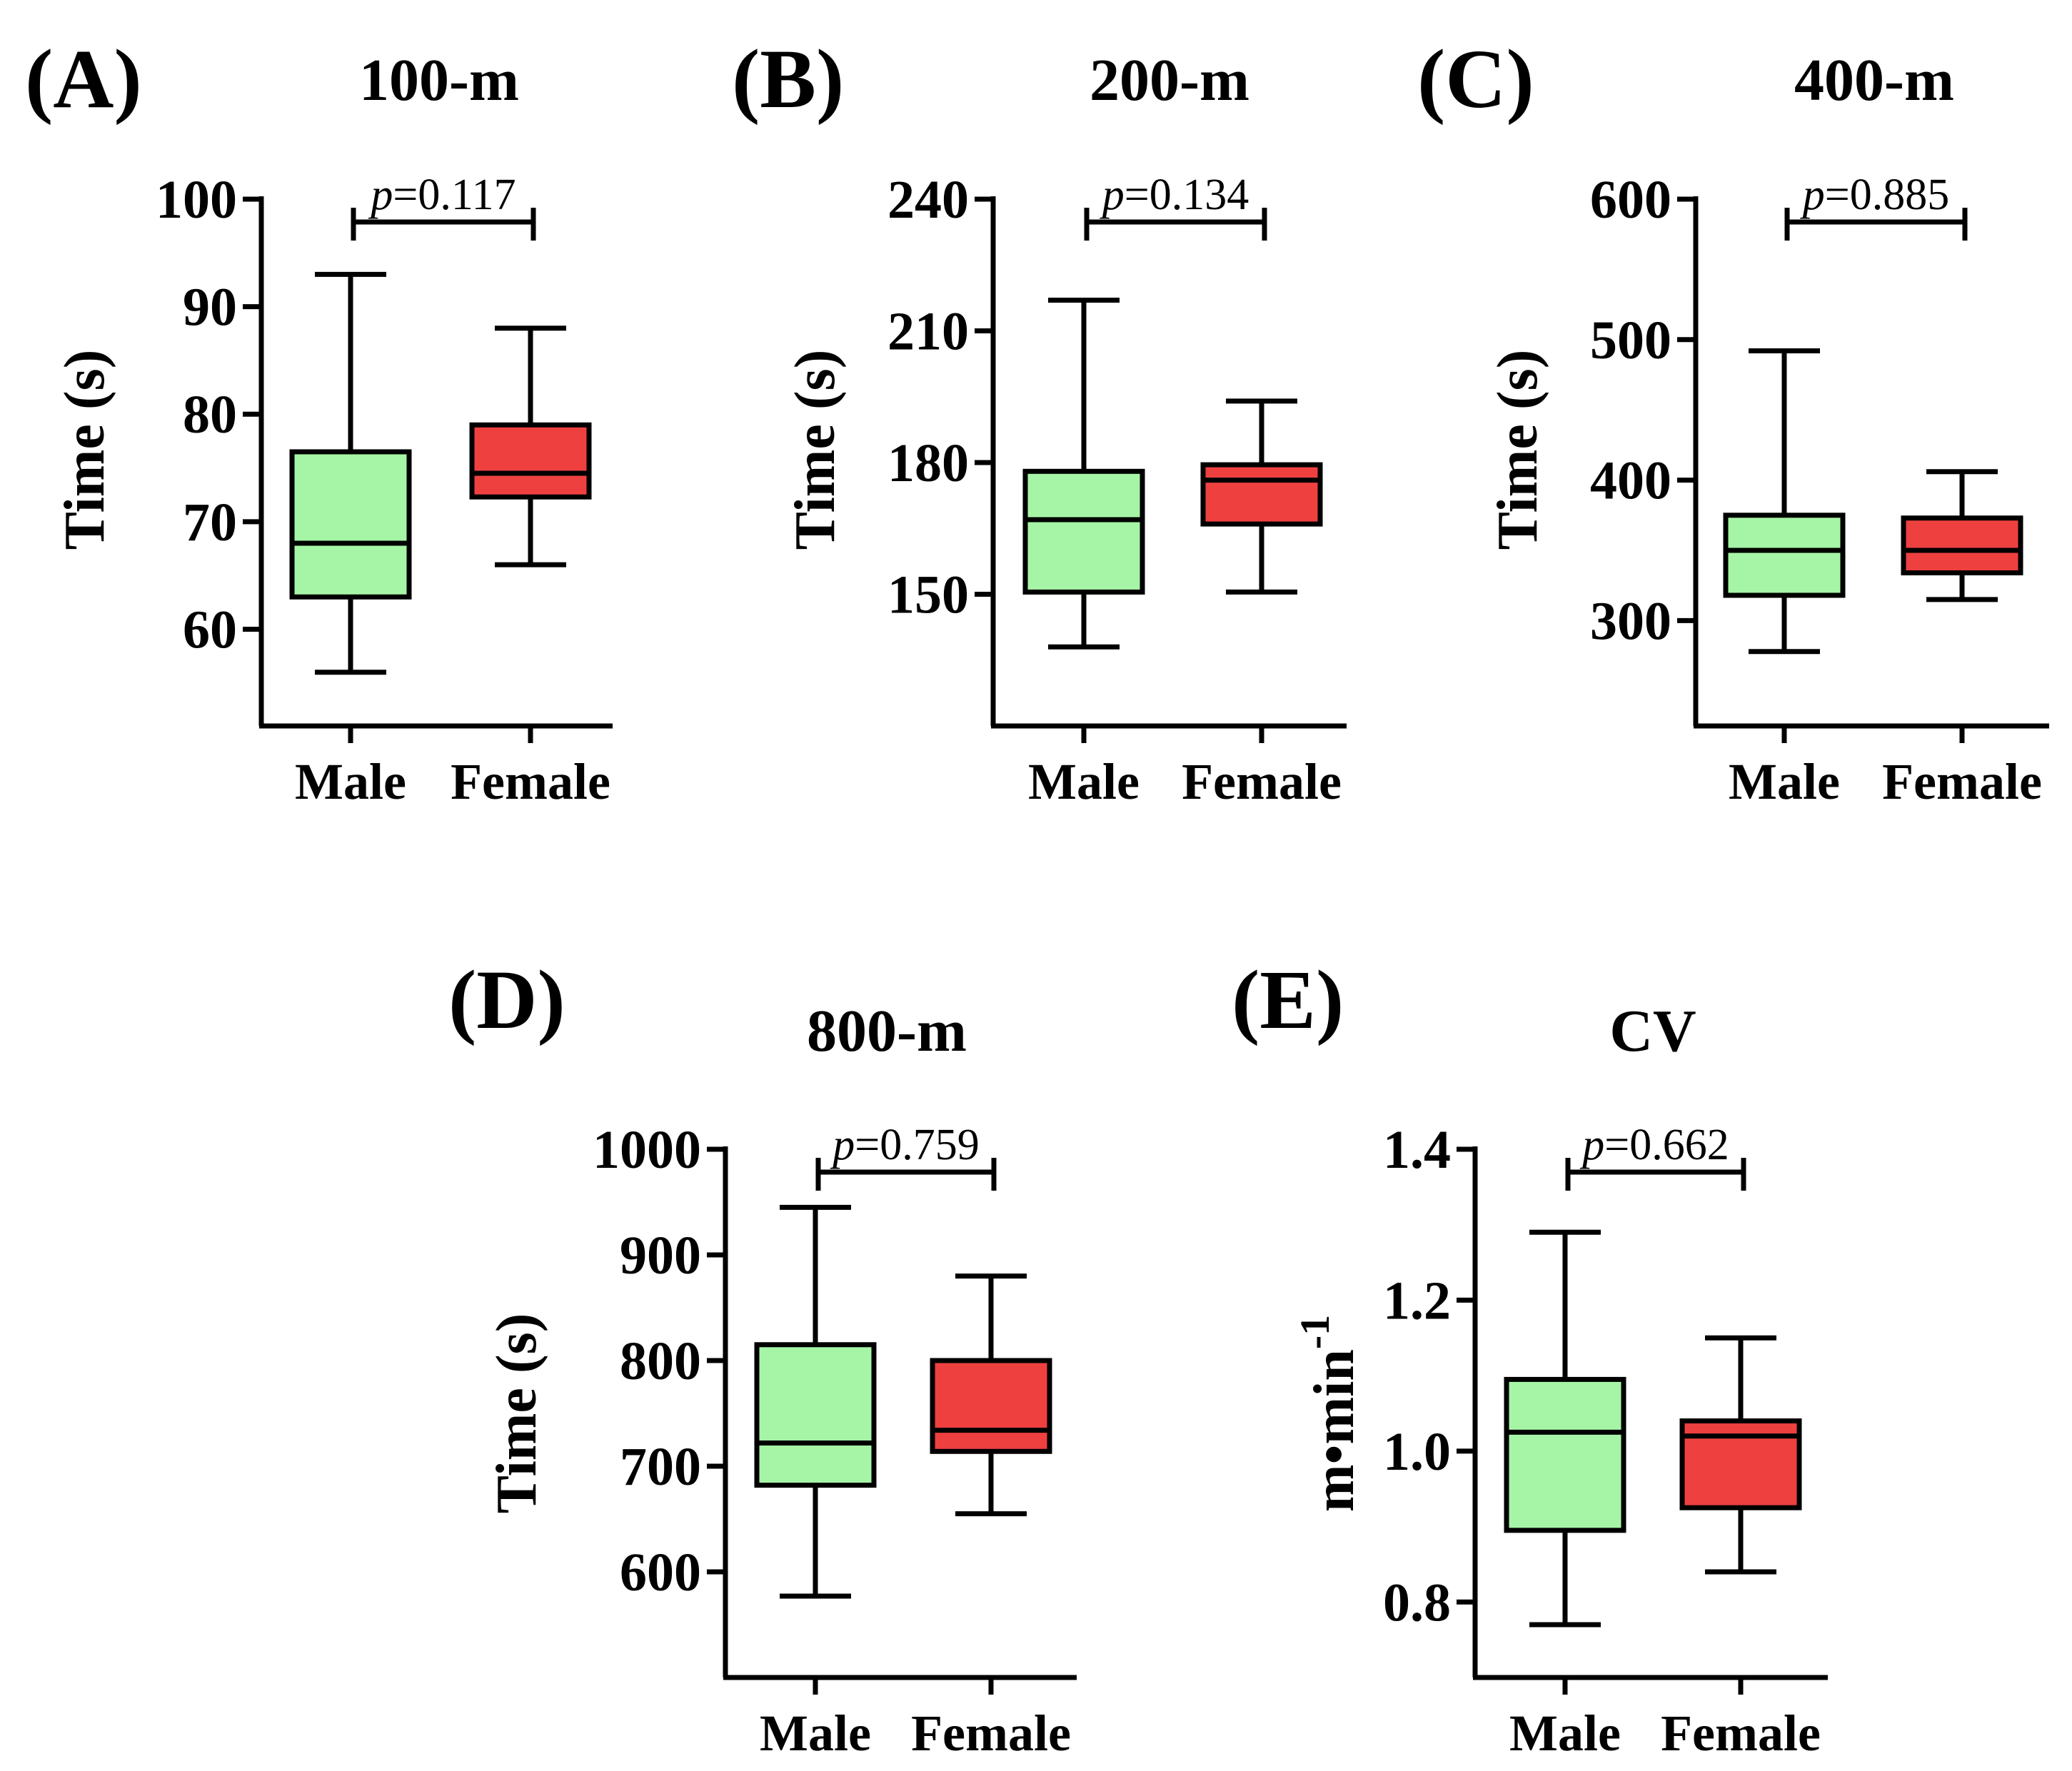 The image size is (2072, 1771). I want to click on panel-letter: (C), so click(1475, 79).